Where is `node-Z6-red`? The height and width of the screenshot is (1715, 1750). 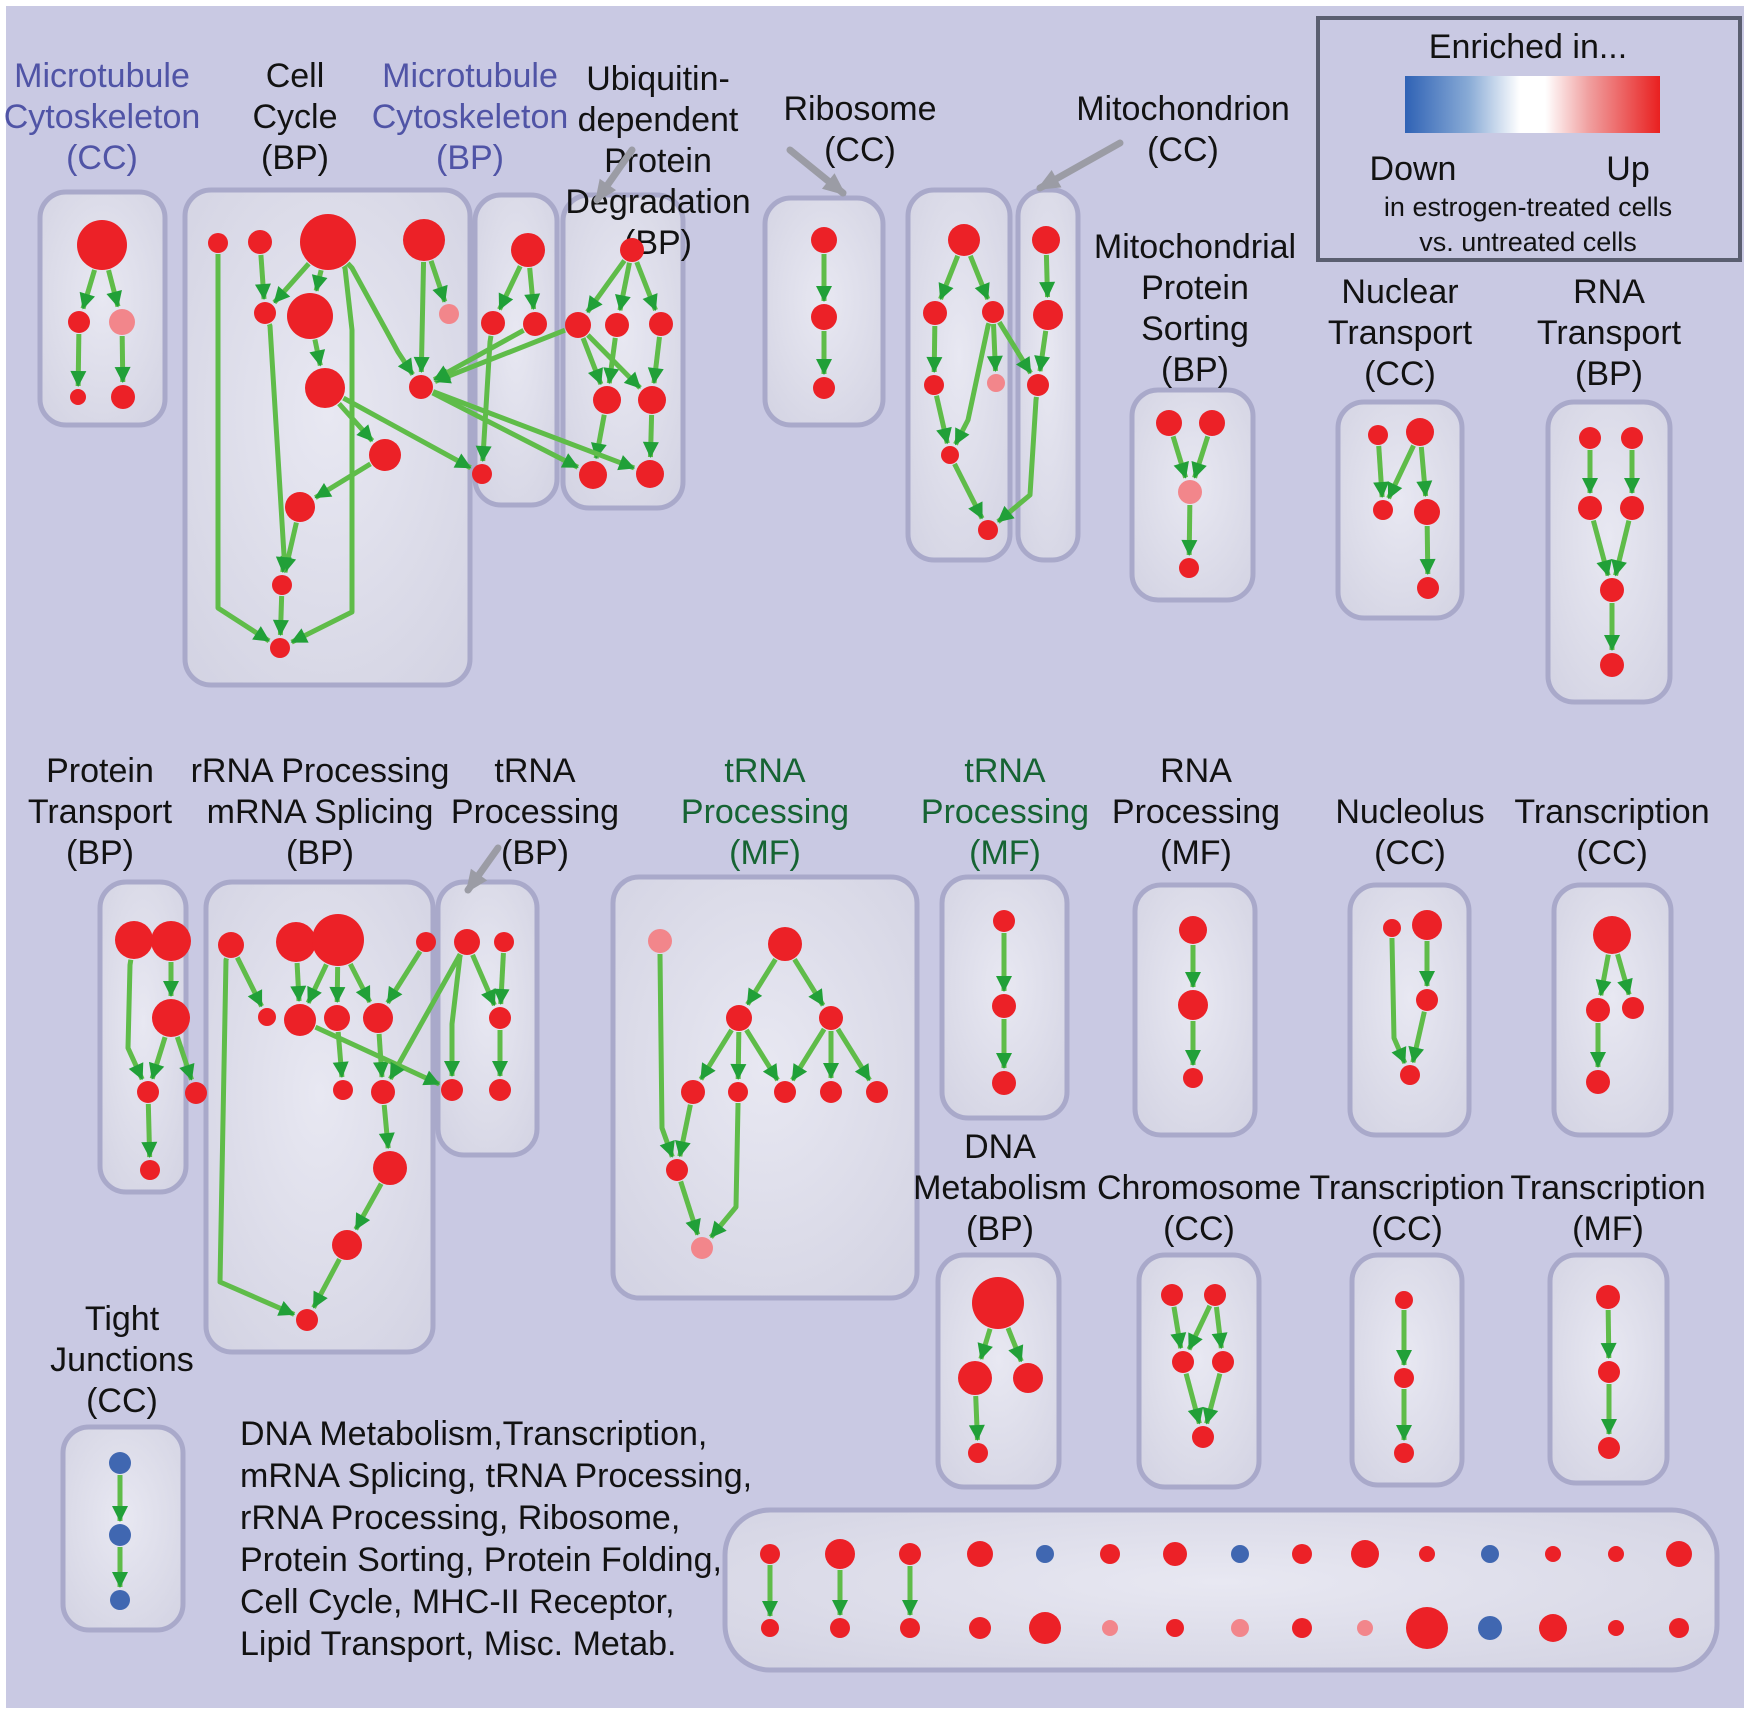 node-Z6-red is located at coordinates (785, 1092).